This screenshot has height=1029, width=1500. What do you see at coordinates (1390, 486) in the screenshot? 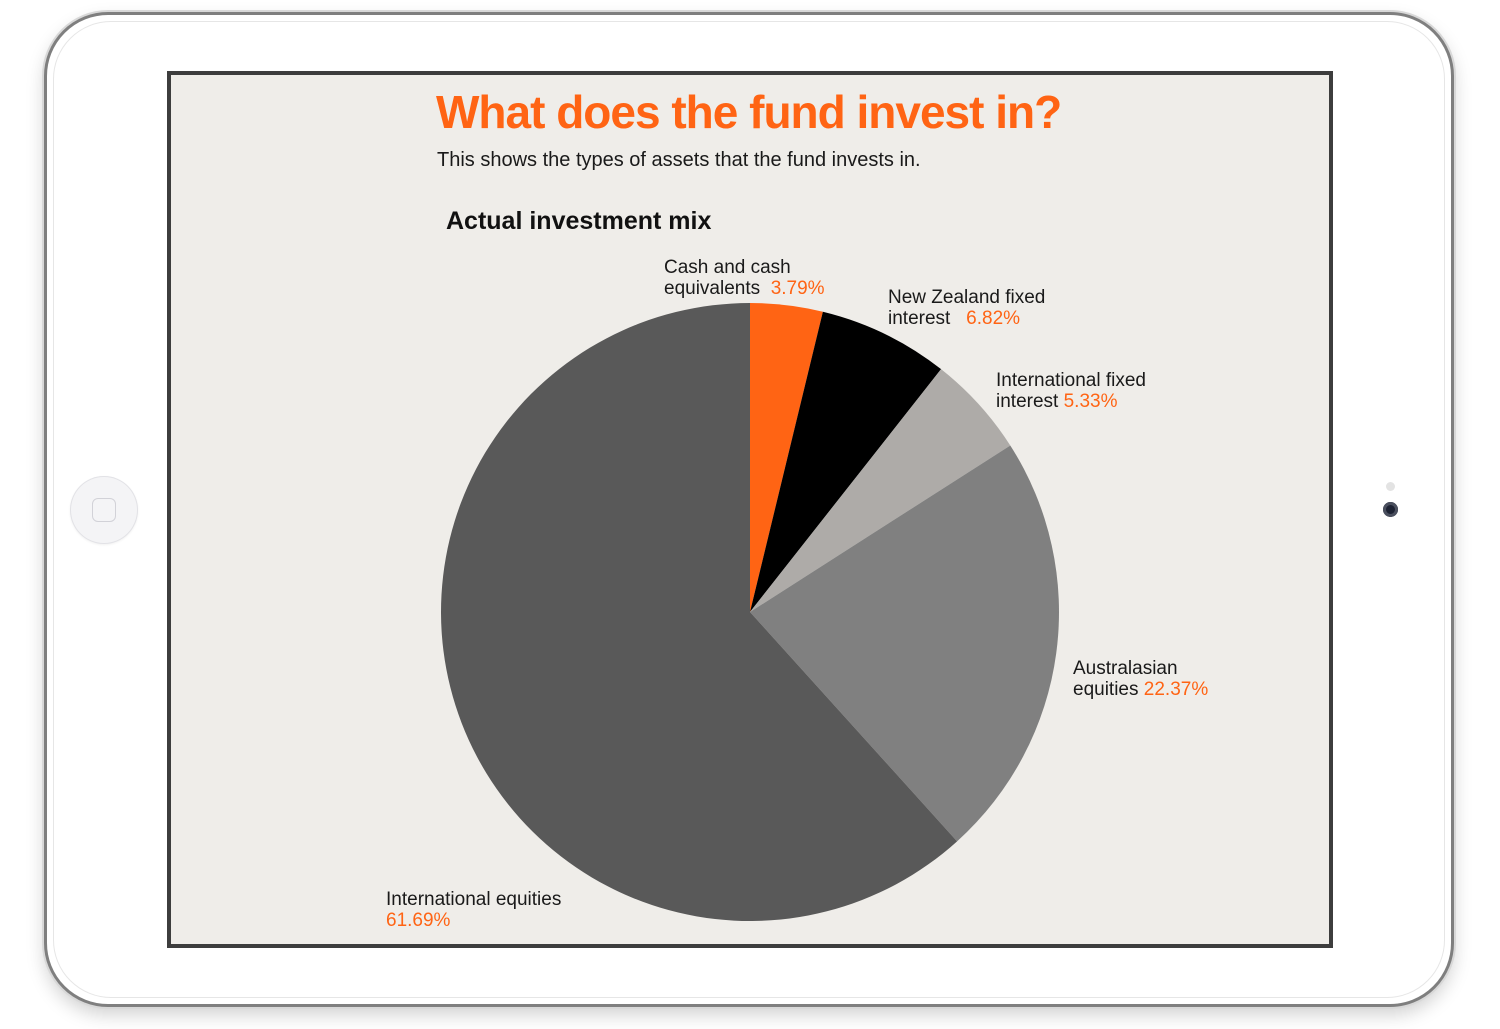
I see `sensor-icon` at bounding box center [1390, 486].